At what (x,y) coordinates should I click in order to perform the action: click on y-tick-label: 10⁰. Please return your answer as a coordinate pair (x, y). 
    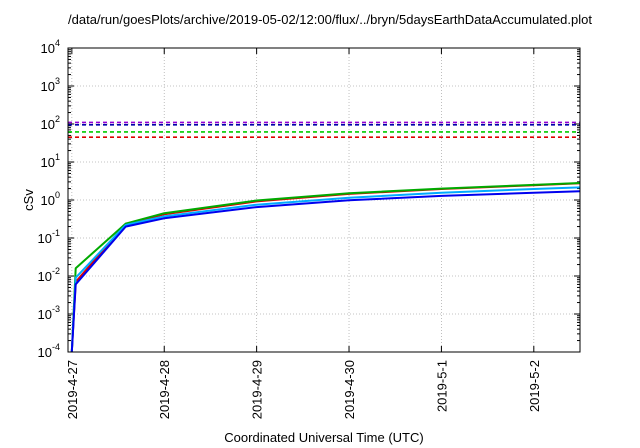
    Looking at the image, I should click on (50, 199).